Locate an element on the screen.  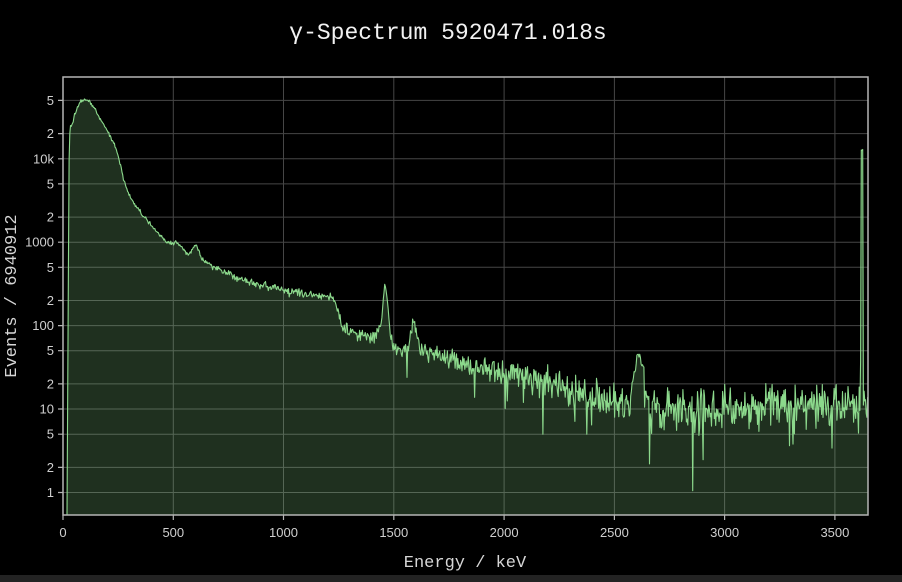
y-tick-label: 100 is located at coordinates (43, 325).